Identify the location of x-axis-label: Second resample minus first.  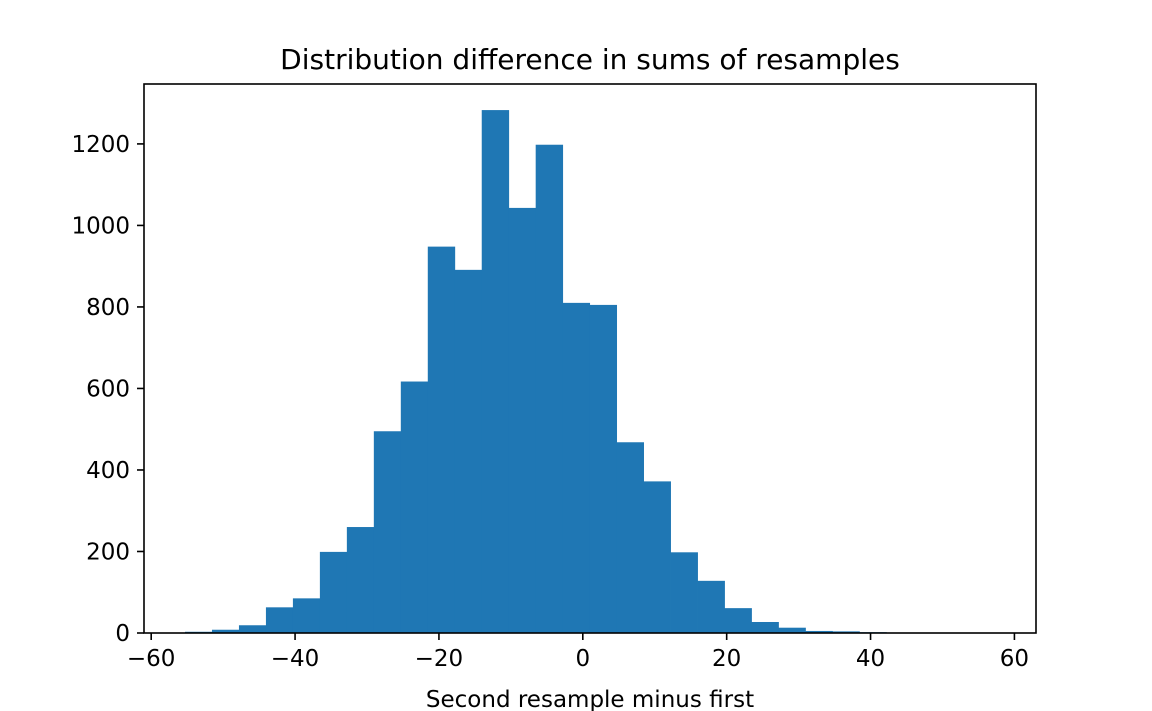
(590, 699).